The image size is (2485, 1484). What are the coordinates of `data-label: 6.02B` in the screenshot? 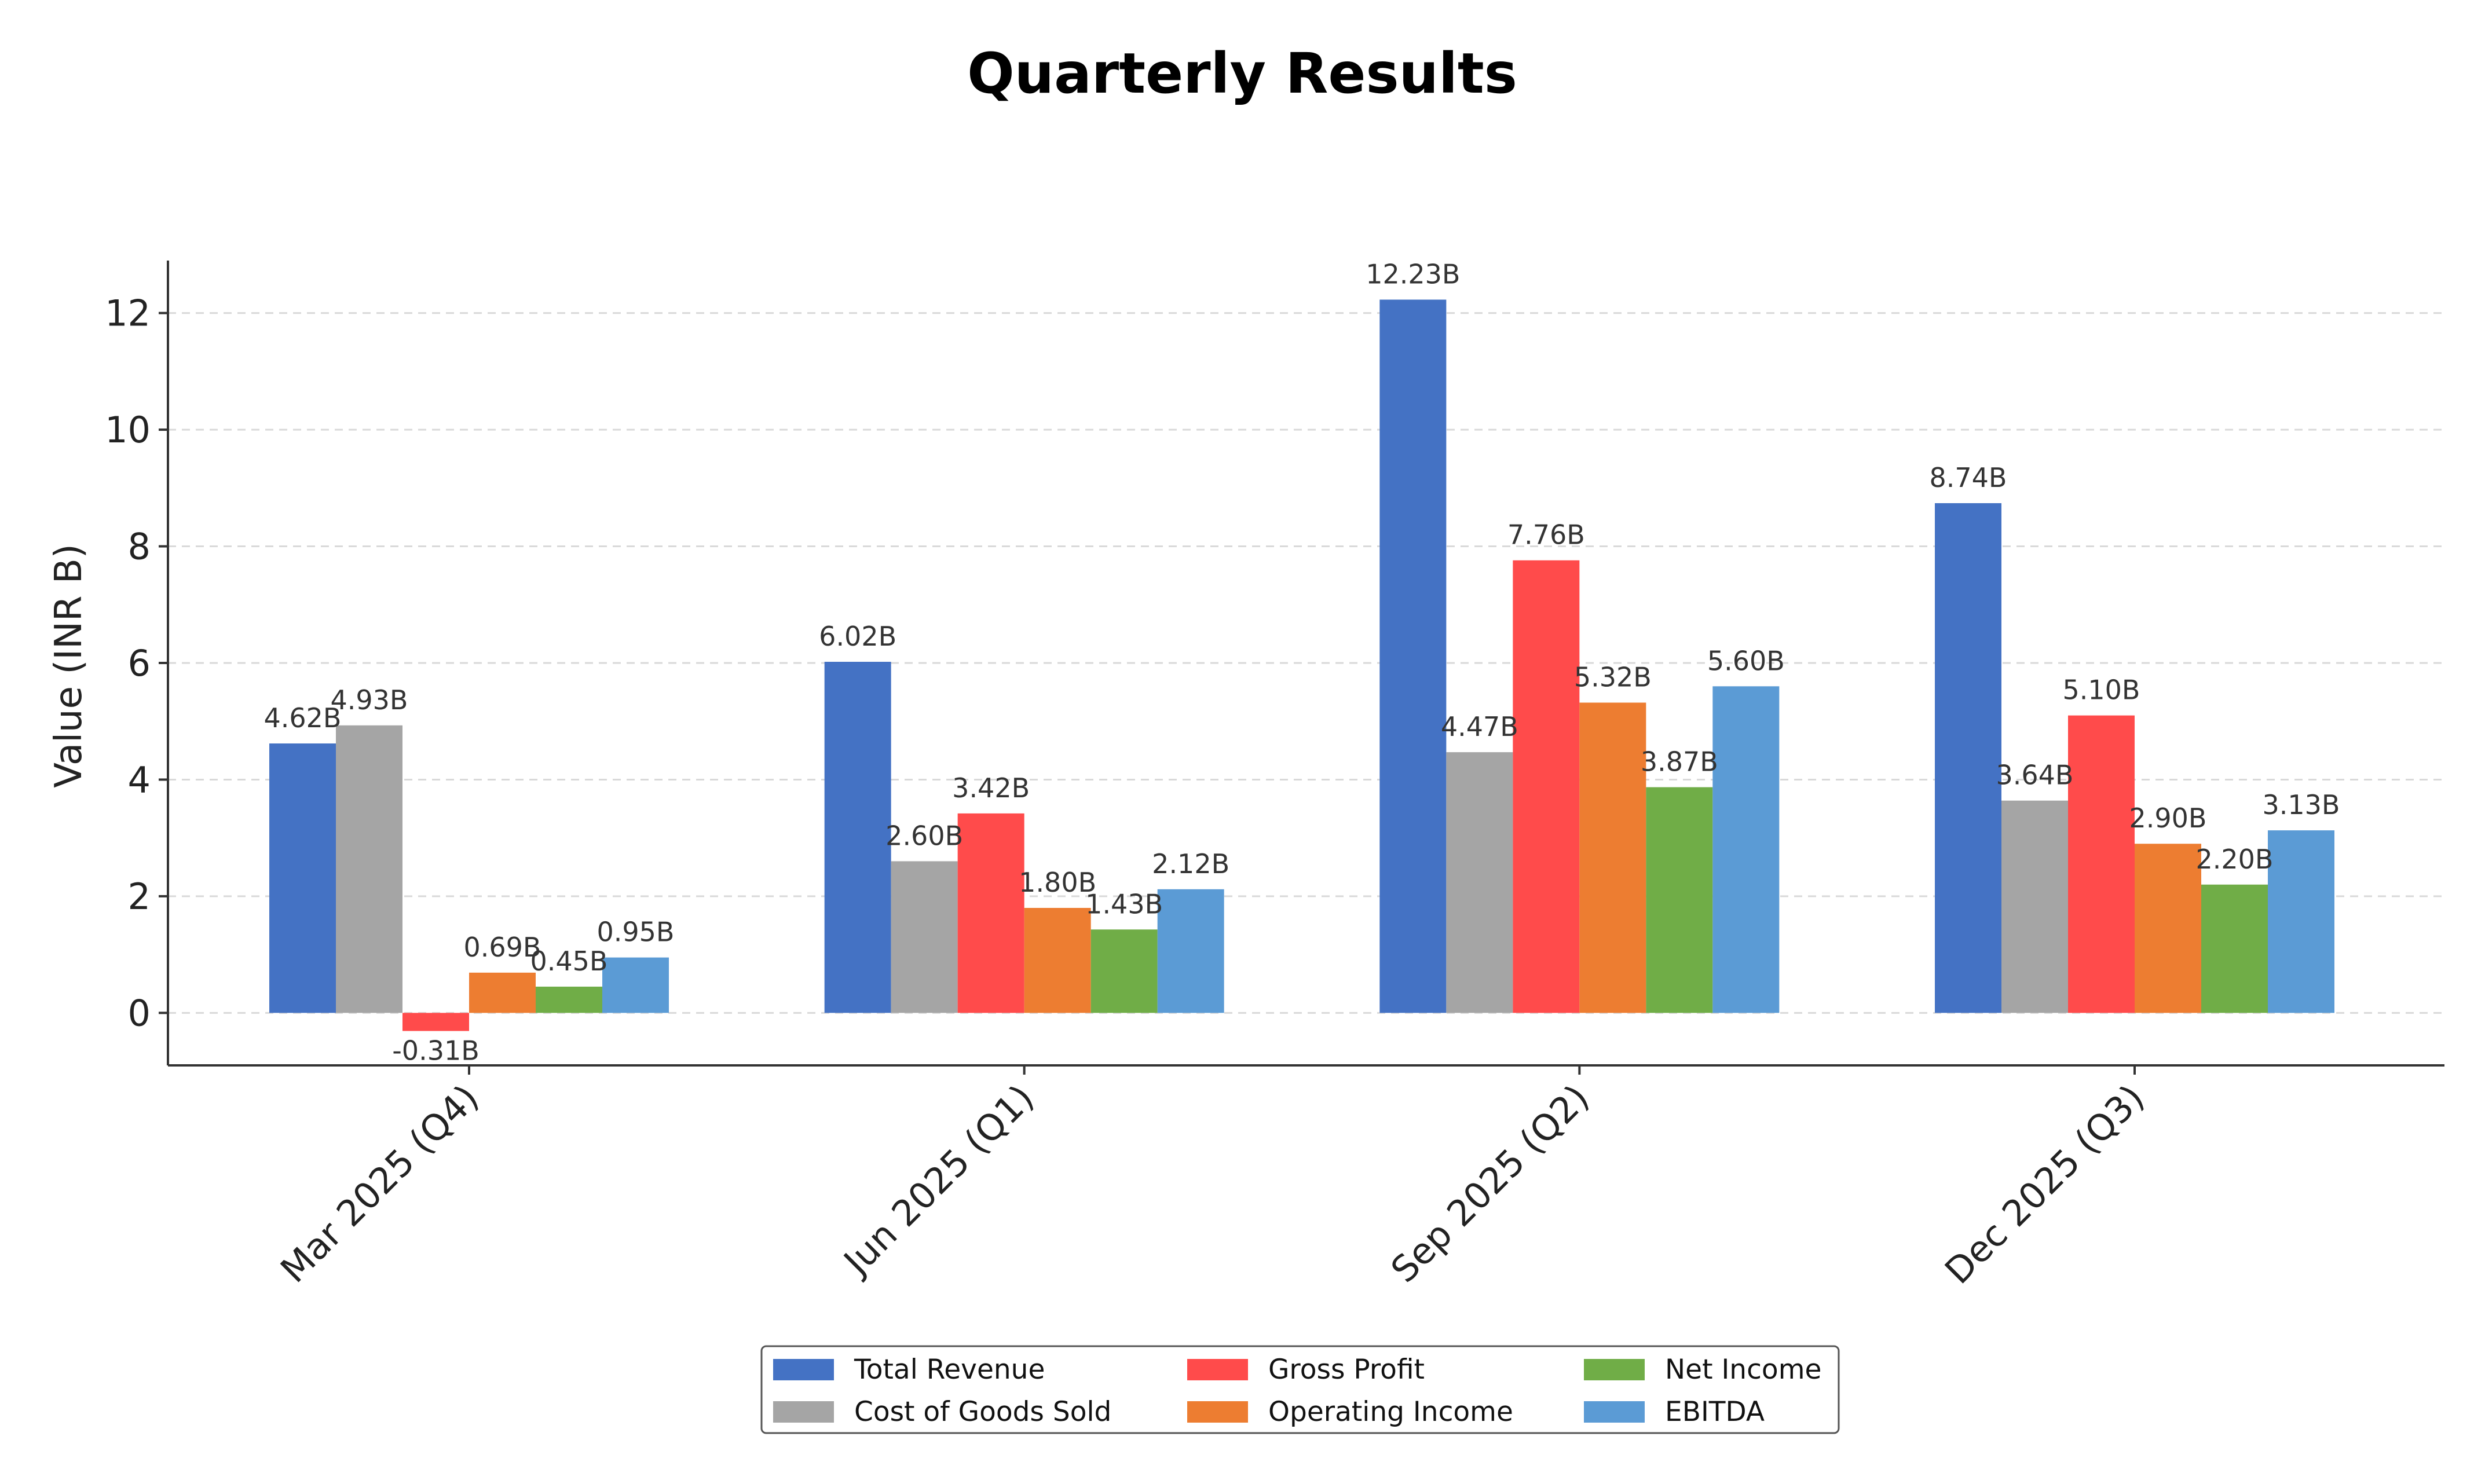 It's located at (857, 636).